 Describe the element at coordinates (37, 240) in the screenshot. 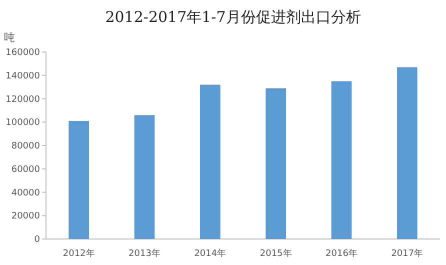

I see `y-tick-label: 0` at that location.